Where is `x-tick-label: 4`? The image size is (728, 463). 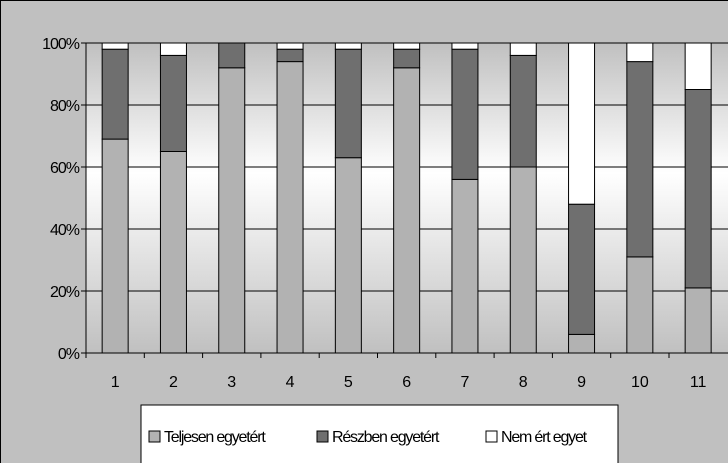
x-tick-label: 4 is located at coordinates (290, 382).